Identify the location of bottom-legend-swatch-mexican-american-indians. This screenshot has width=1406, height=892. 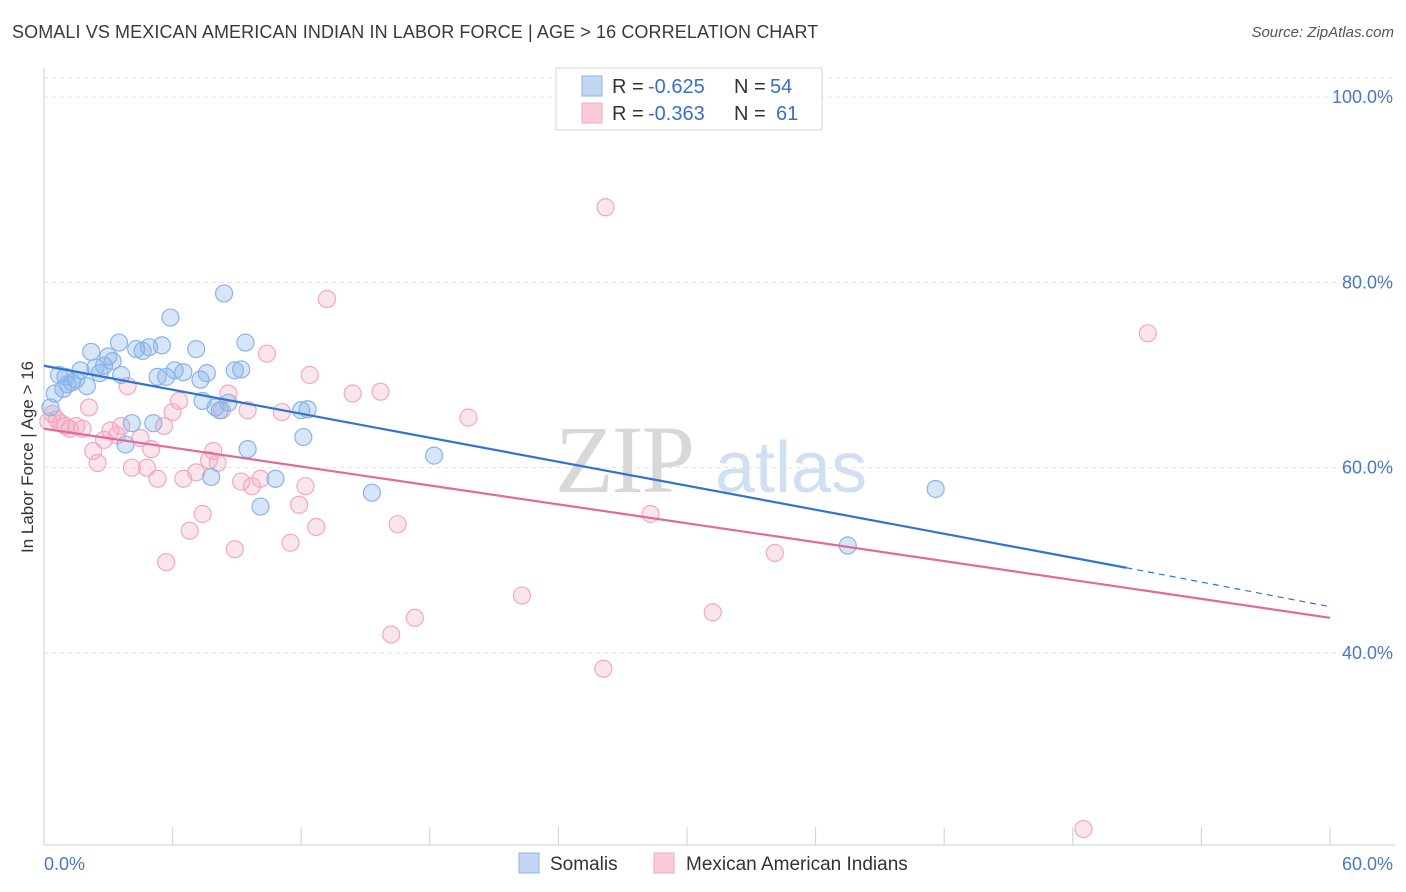
(664, 863).